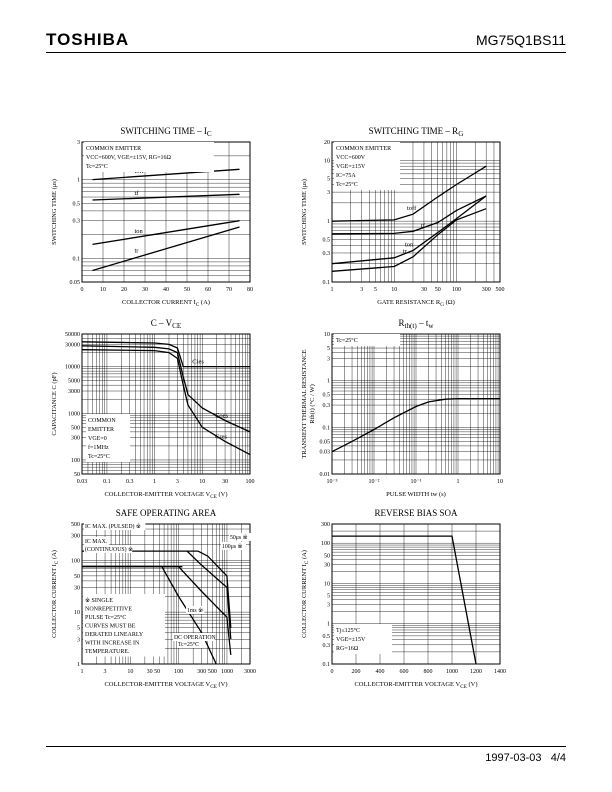  What do you see at coordinates (72, 345) in the screenshot?
I see `y-tick-label: 30000` at bounding box center [72, 345].